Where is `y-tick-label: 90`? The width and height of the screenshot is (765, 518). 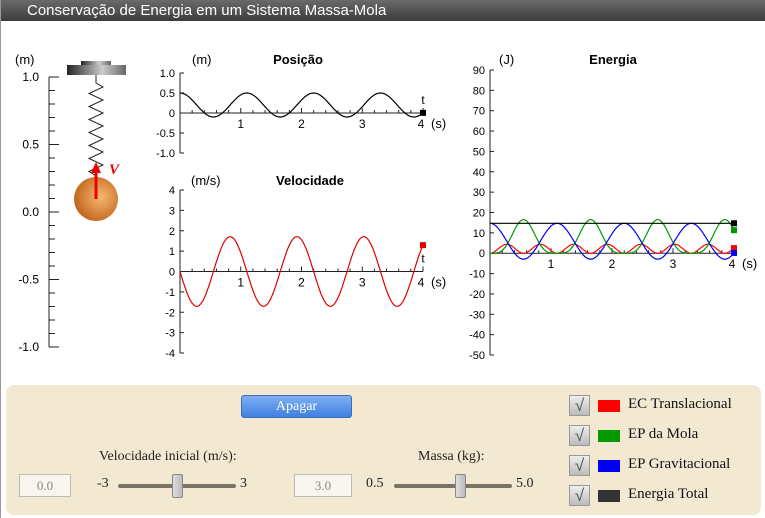 y-tick-label: 90 is located at coordinates (479, 71).